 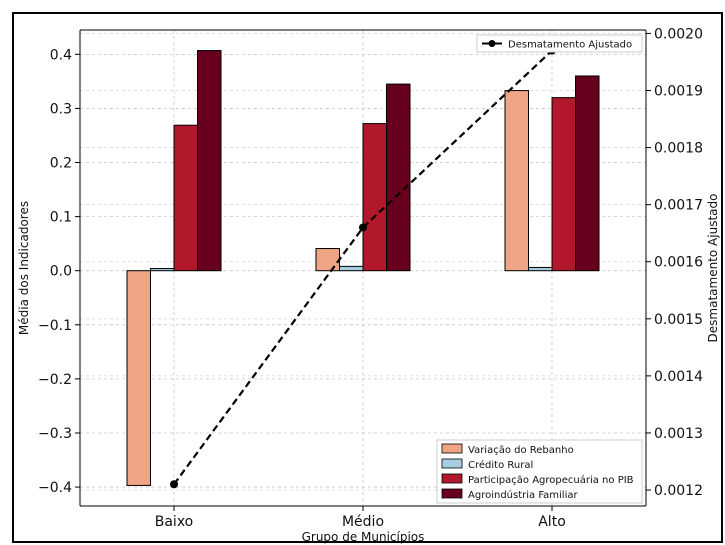 I want to click on y-axis-label: Média dos Indicadores, so click(x=24, y=268).